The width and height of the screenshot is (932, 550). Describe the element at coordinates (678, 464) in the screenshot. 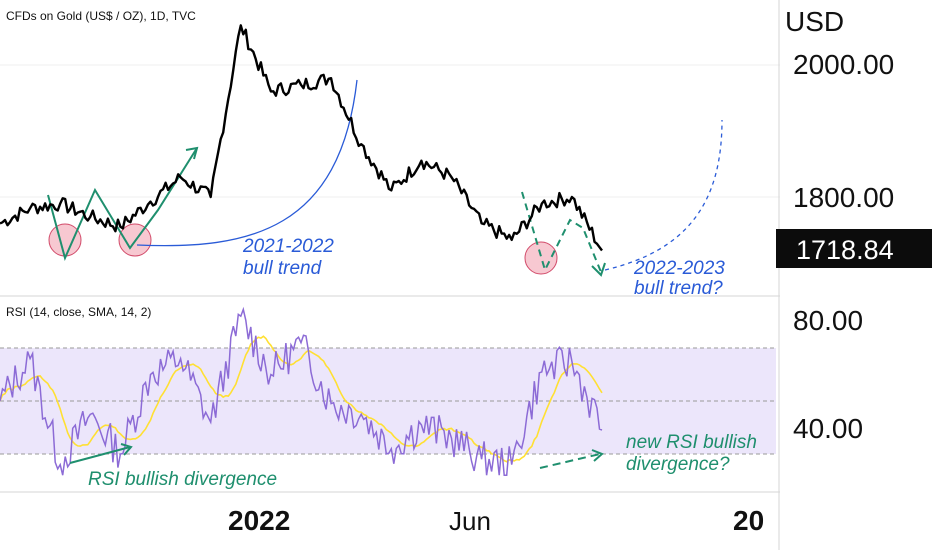

I see `annotation-rsi-new-line2: divergence?` at that location.